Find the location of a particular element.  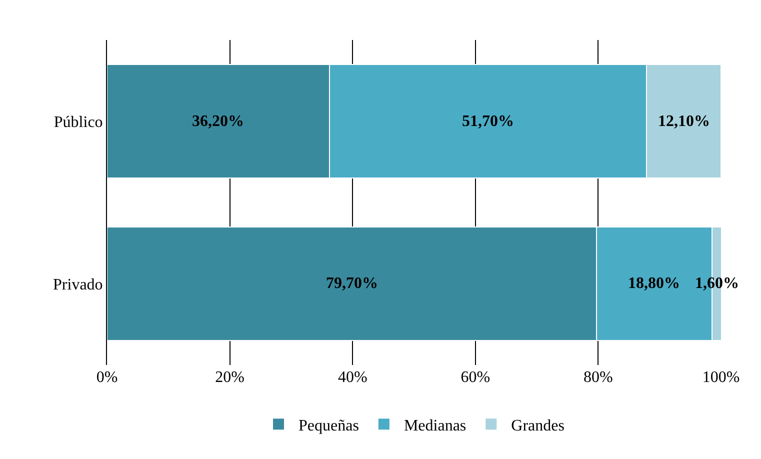

x-tick-label: 80% is located at coordinates (598, 377).